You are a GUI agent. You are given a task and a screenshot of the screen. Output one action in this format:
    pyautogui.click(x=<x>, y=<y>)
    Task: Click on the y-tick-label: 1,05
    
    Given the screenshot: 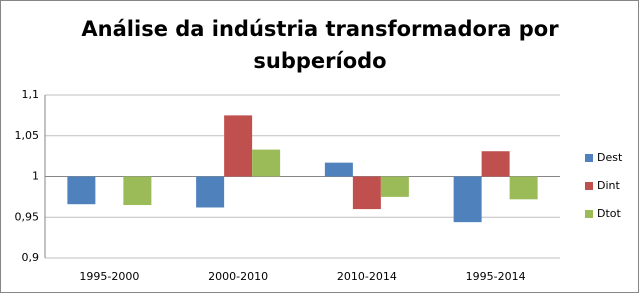 What is the action you would take?
    pyautogui.click(x=27, y=135)
    